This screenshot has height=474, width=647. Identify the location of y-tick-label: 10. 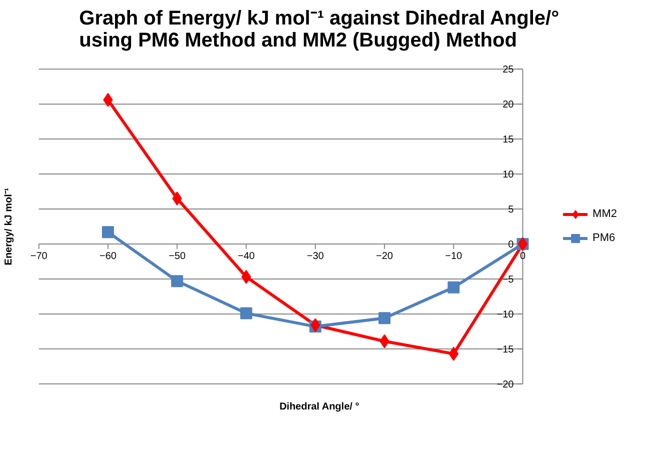
(508, 175).